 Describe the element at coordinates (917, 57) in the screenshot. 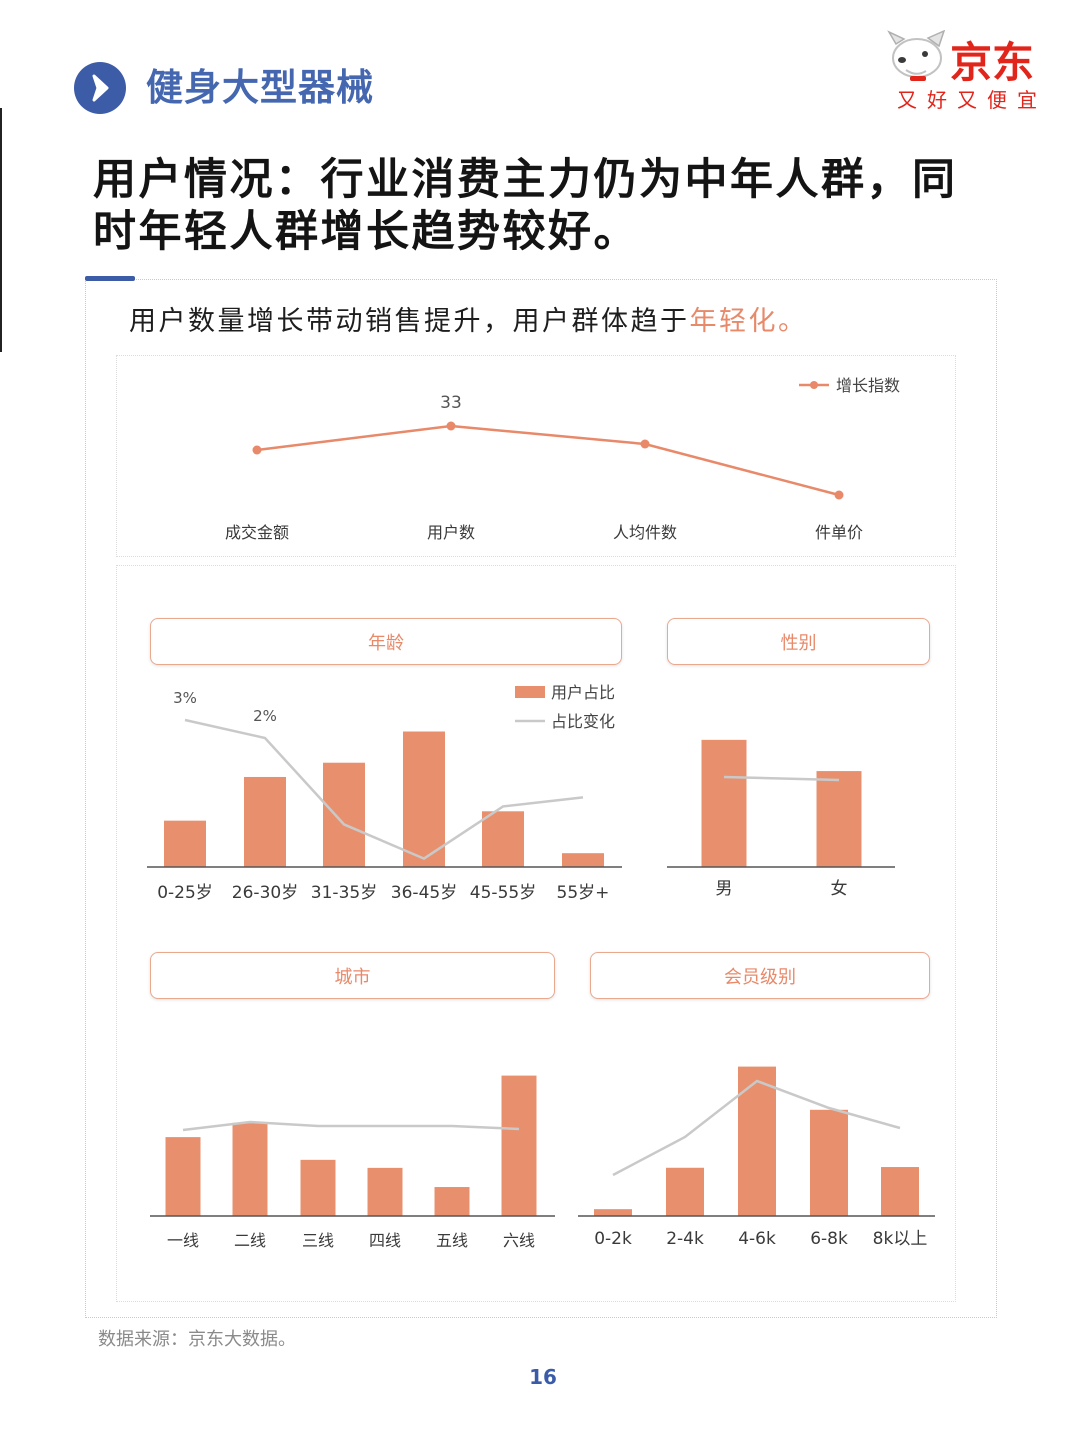

I see `jd-mascot-icon` at that location.